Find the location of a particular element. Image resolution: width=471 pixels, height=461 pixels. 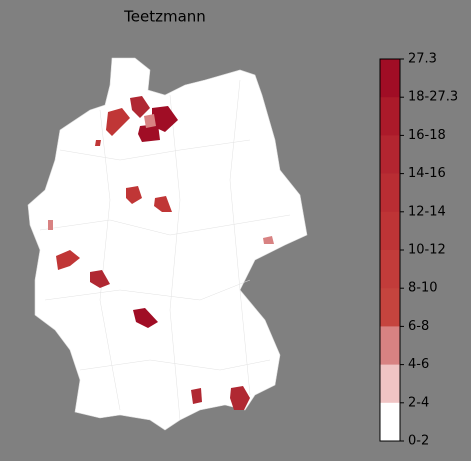

colorbar-label: 6-8 is located at coordinates (418, 326).